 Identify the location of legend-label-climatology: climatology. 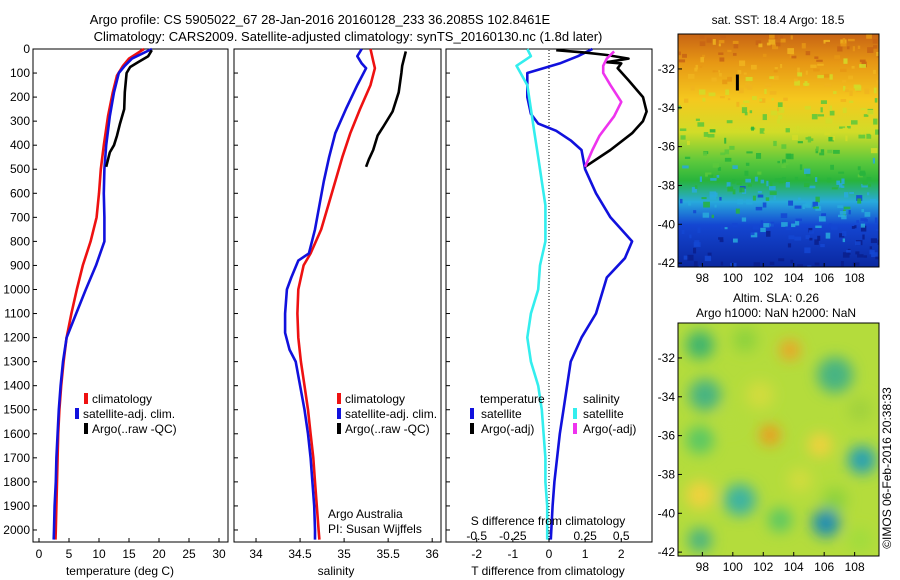
(122, 399).